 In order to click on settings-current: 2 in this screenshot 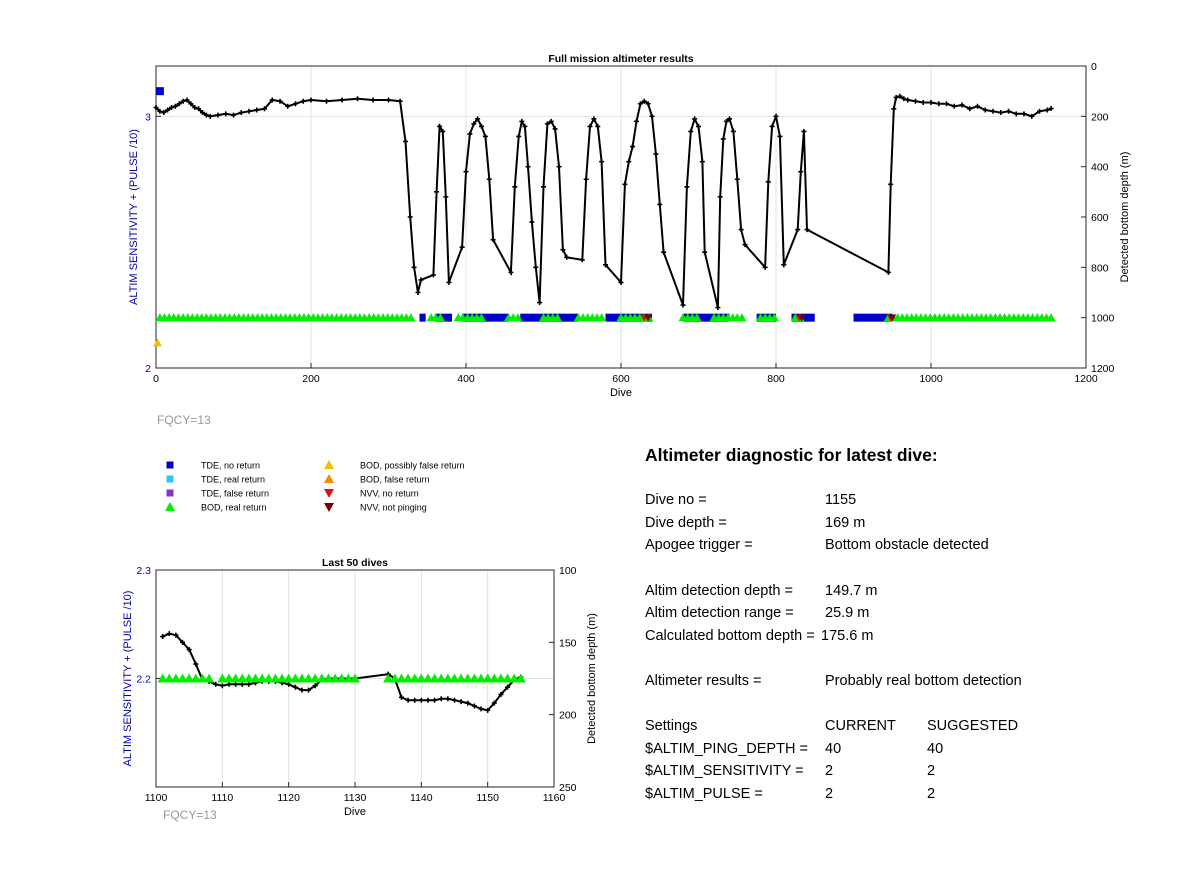, I will do `click(829, 771)`.